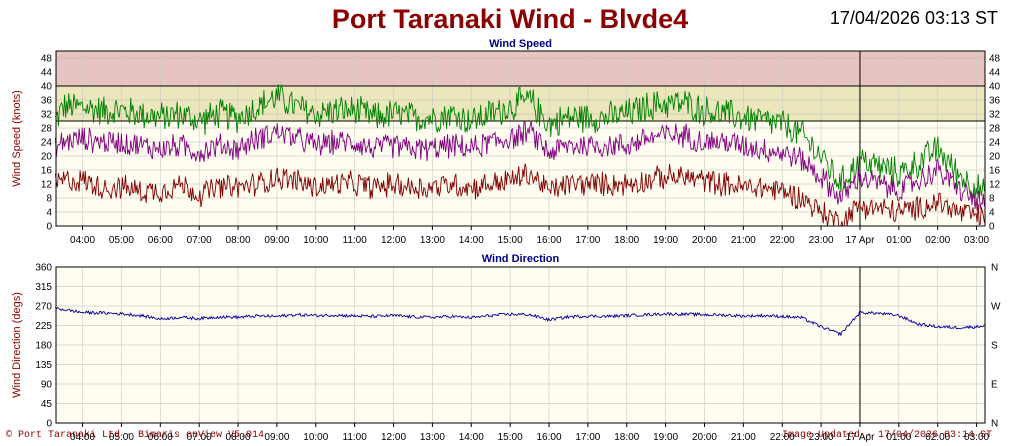 This screenshot has height=446, width=1018. I want to click on compass-tick-label: W, so click(996, 307).